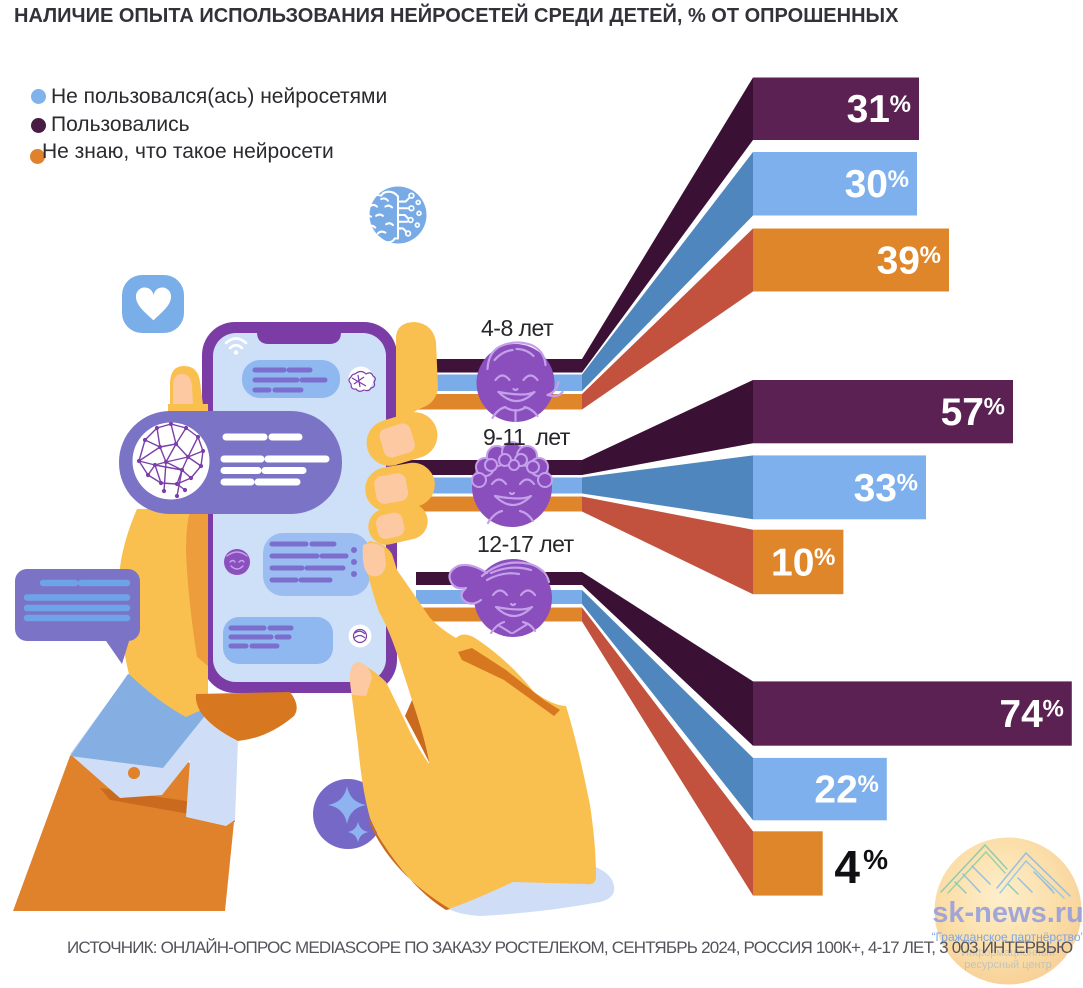  What do you see at coordinates (835, 790) in the screenshot?
I see `svg-text: 22` at bounding box center [835, 790].